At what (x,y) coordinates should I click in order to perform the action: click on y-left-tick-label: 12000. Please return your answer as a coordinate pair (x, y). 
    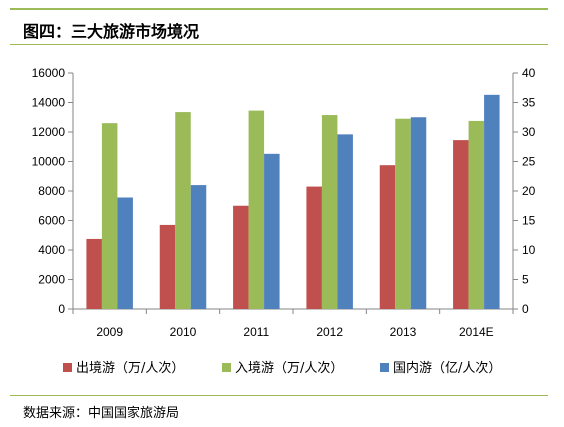
    Looking at the image, I should click on (49, 132).